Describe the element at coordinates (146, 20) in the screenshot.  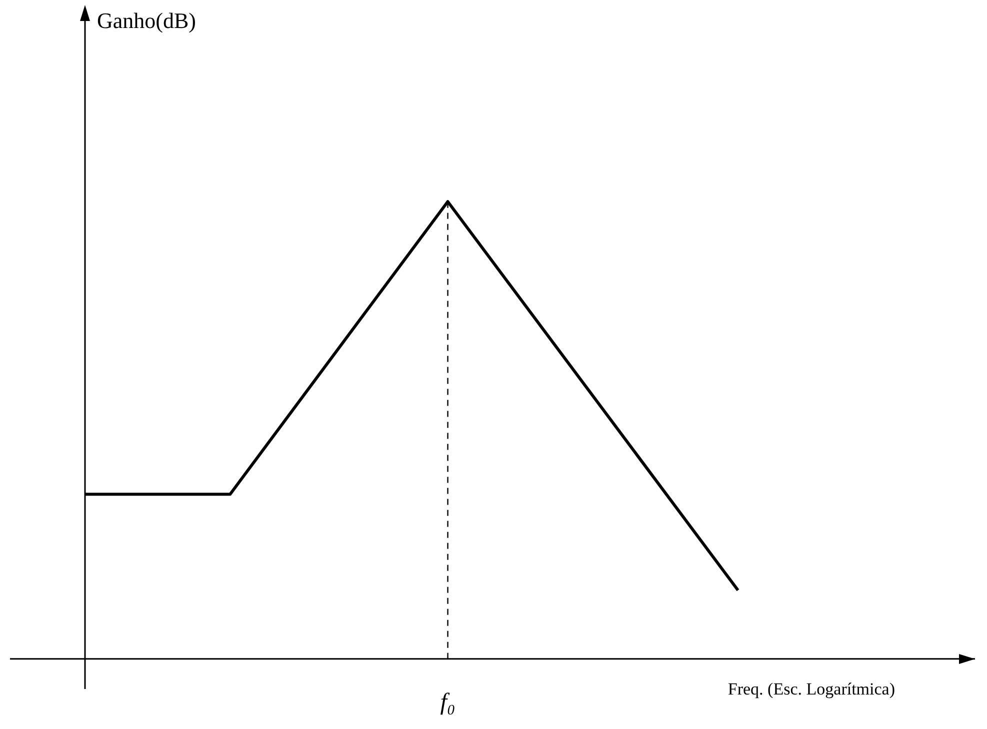
I see `text: Ganho(dB)` at that location.